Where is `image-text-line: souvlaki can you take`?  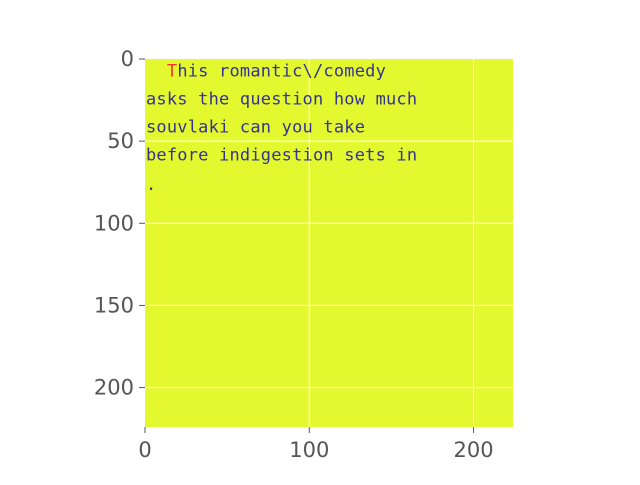
image-text-line: souvlaki can you take is located at coordinates (255, 127).